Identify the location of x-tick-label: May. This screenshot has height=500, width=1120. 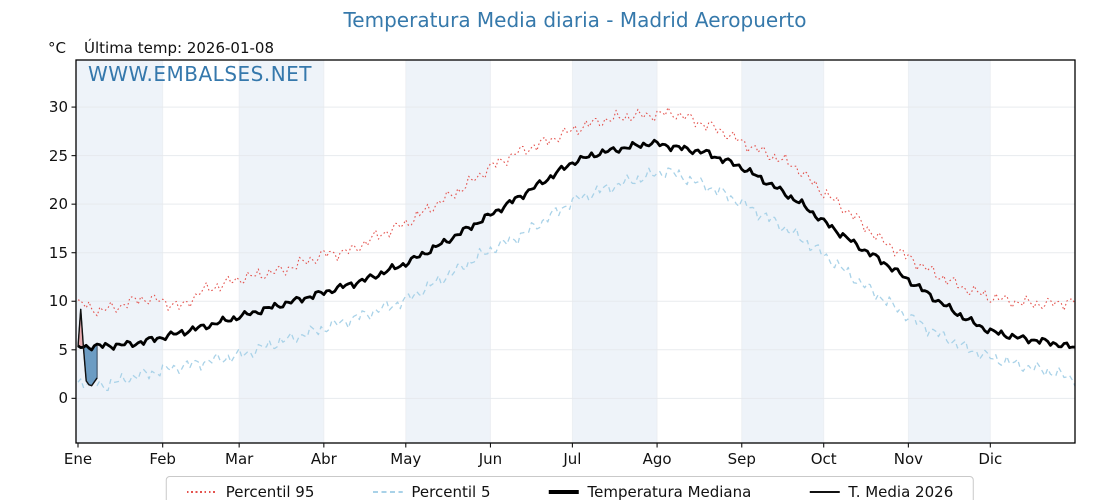
(406, 459).